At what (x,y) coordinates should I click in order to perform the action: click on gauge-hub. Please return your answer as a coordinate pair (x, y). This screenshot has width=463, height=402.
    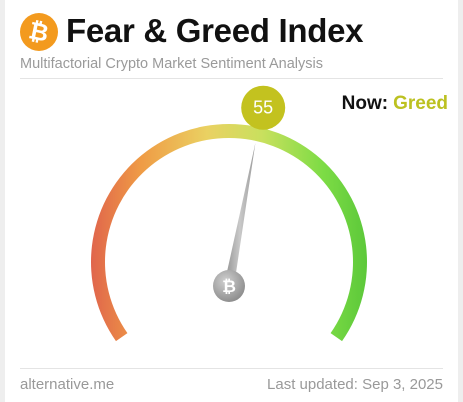
    Looking at the image, I should click on (229, 286).